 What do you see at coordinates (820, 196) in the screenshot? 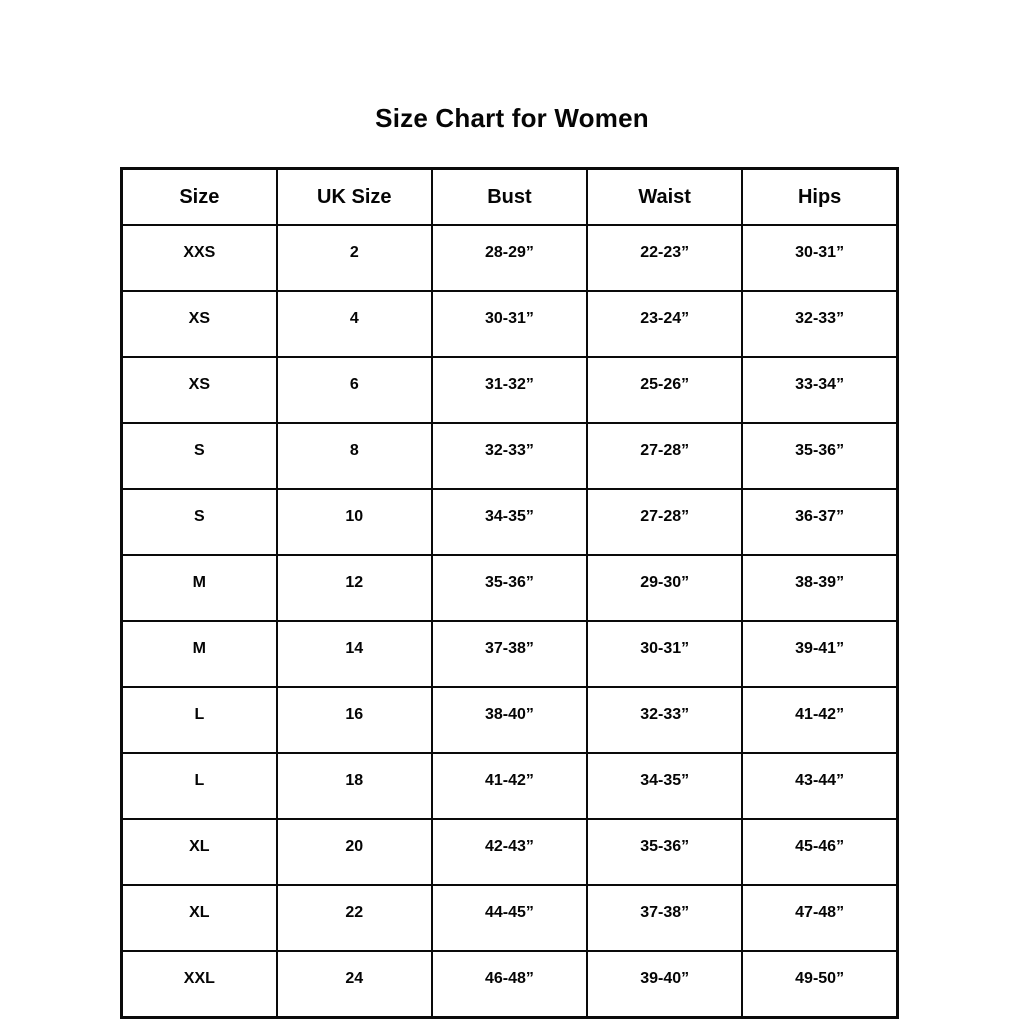
I see `column-header-hips: Hips` at bounding box center [820, 196].